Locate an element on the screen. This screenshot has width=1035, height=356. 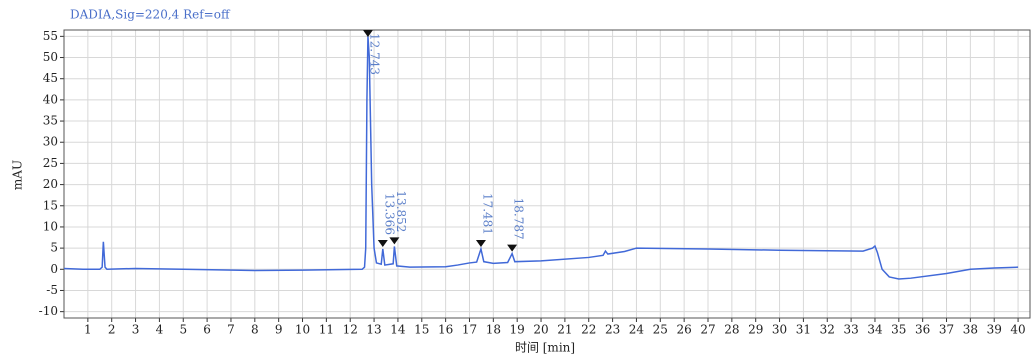
peak-label: 17.481 is located at coordinates (487, 214).